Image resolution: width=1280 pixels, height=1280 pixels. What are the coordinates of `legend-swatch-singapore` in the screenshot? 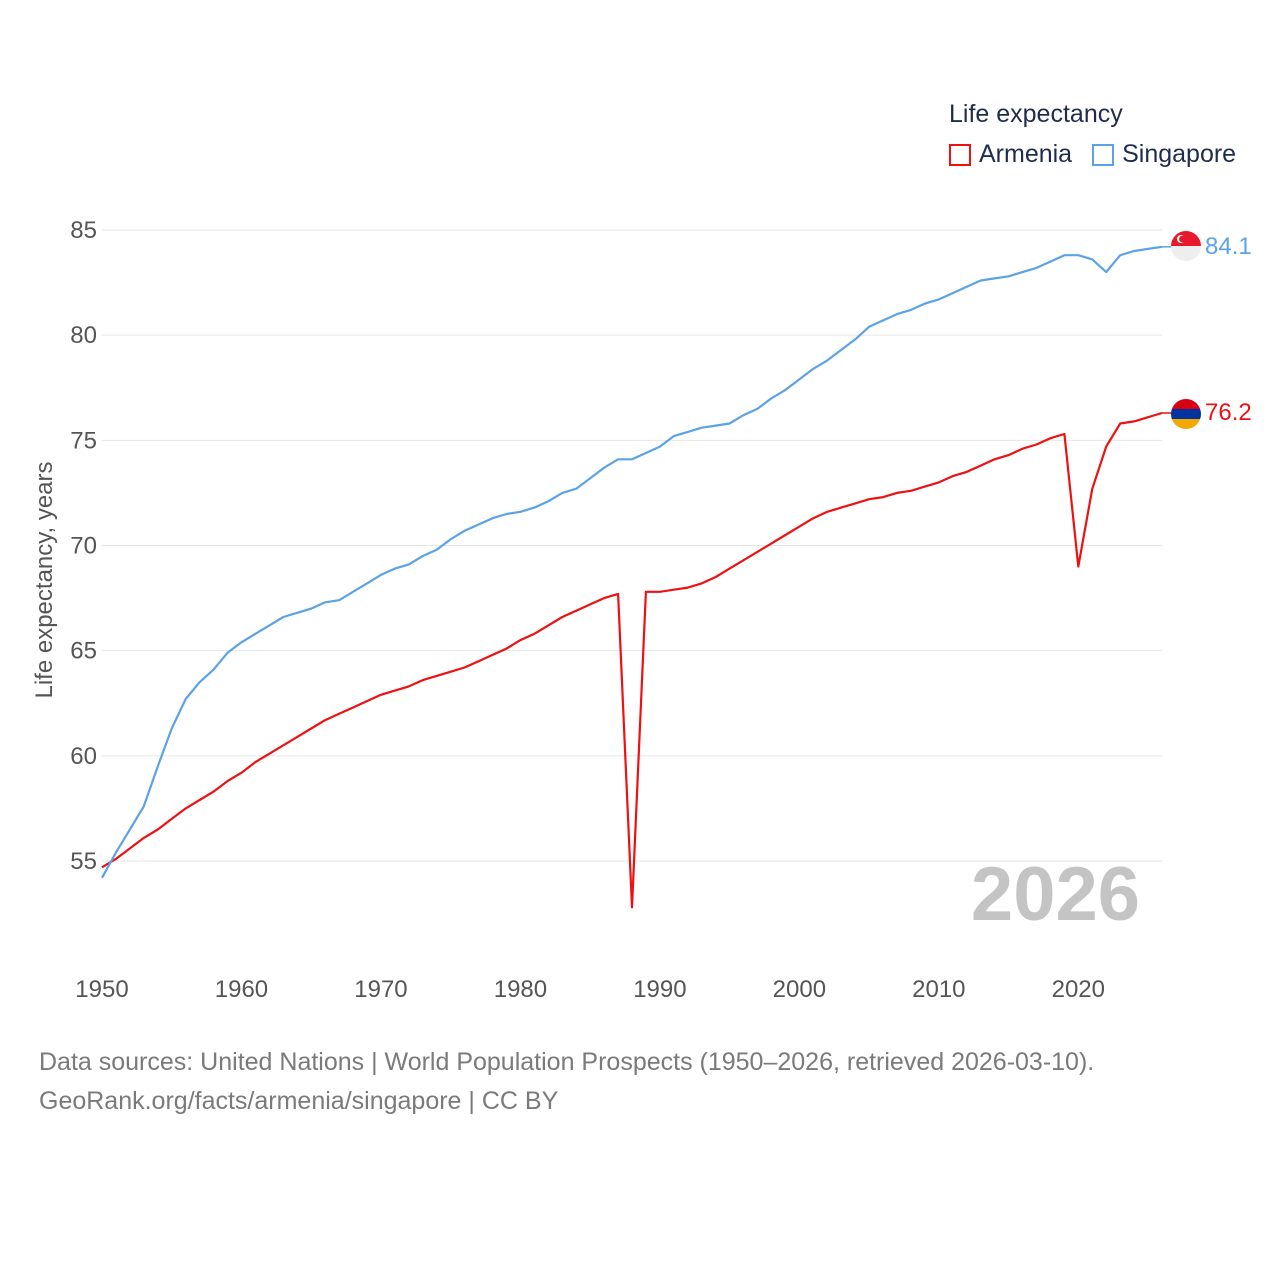 It's located at (1103, 154).